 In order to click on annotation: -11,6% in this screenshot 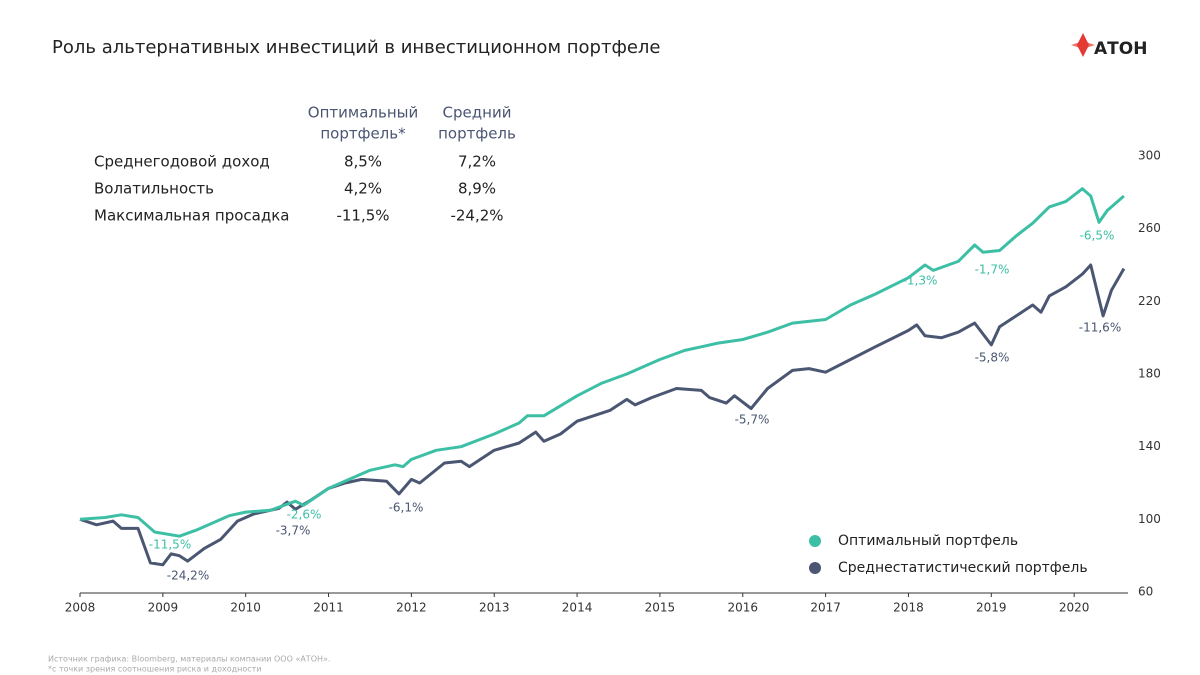, I will do `click(1100, 328)`.